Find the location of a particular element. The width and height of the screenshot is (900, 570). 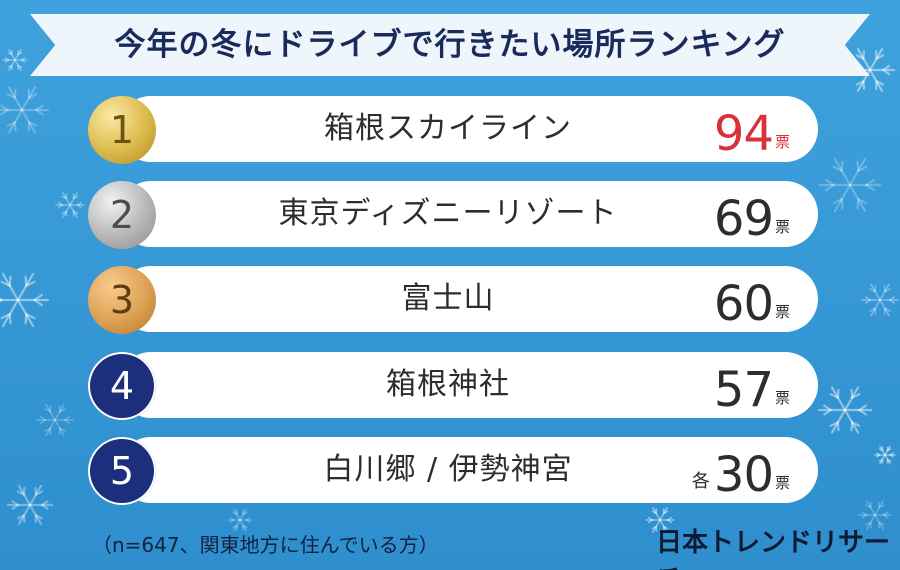

vote-count: 69 票 is located at coordinates (752, 216).